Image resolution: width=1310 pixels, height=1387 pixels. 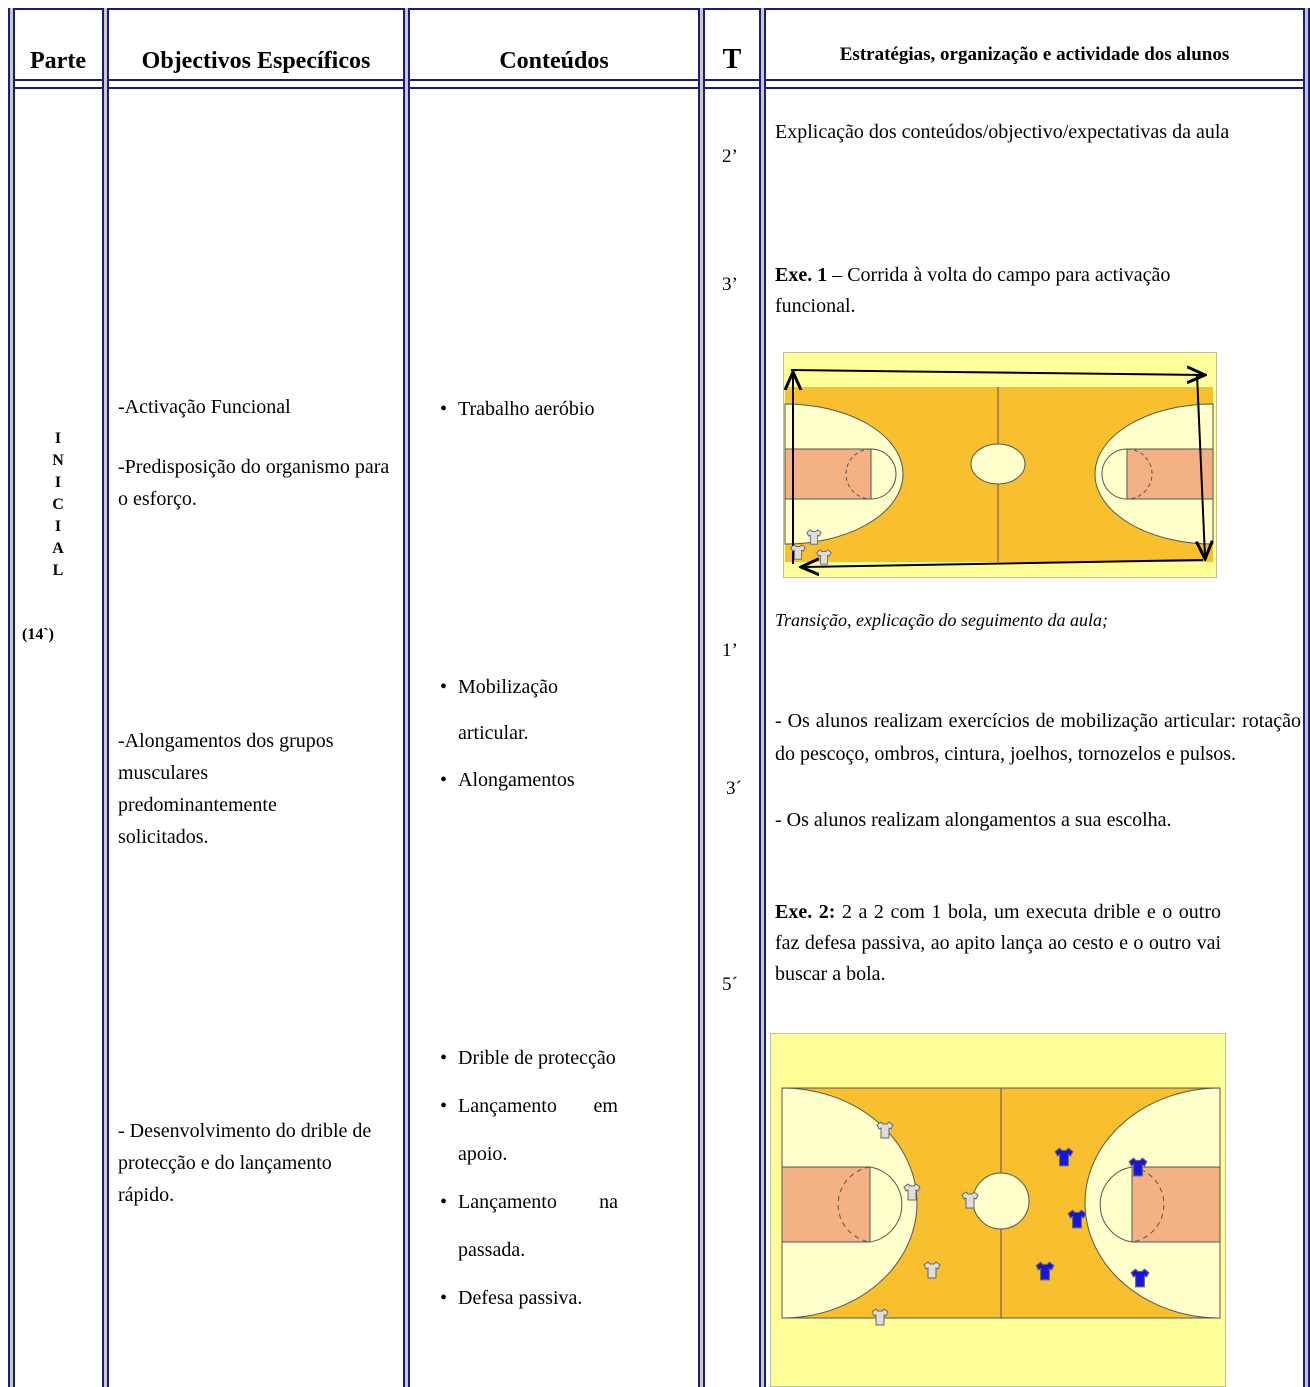 I want to click on content-item: Alongamentos, so click(x=518, y=780).